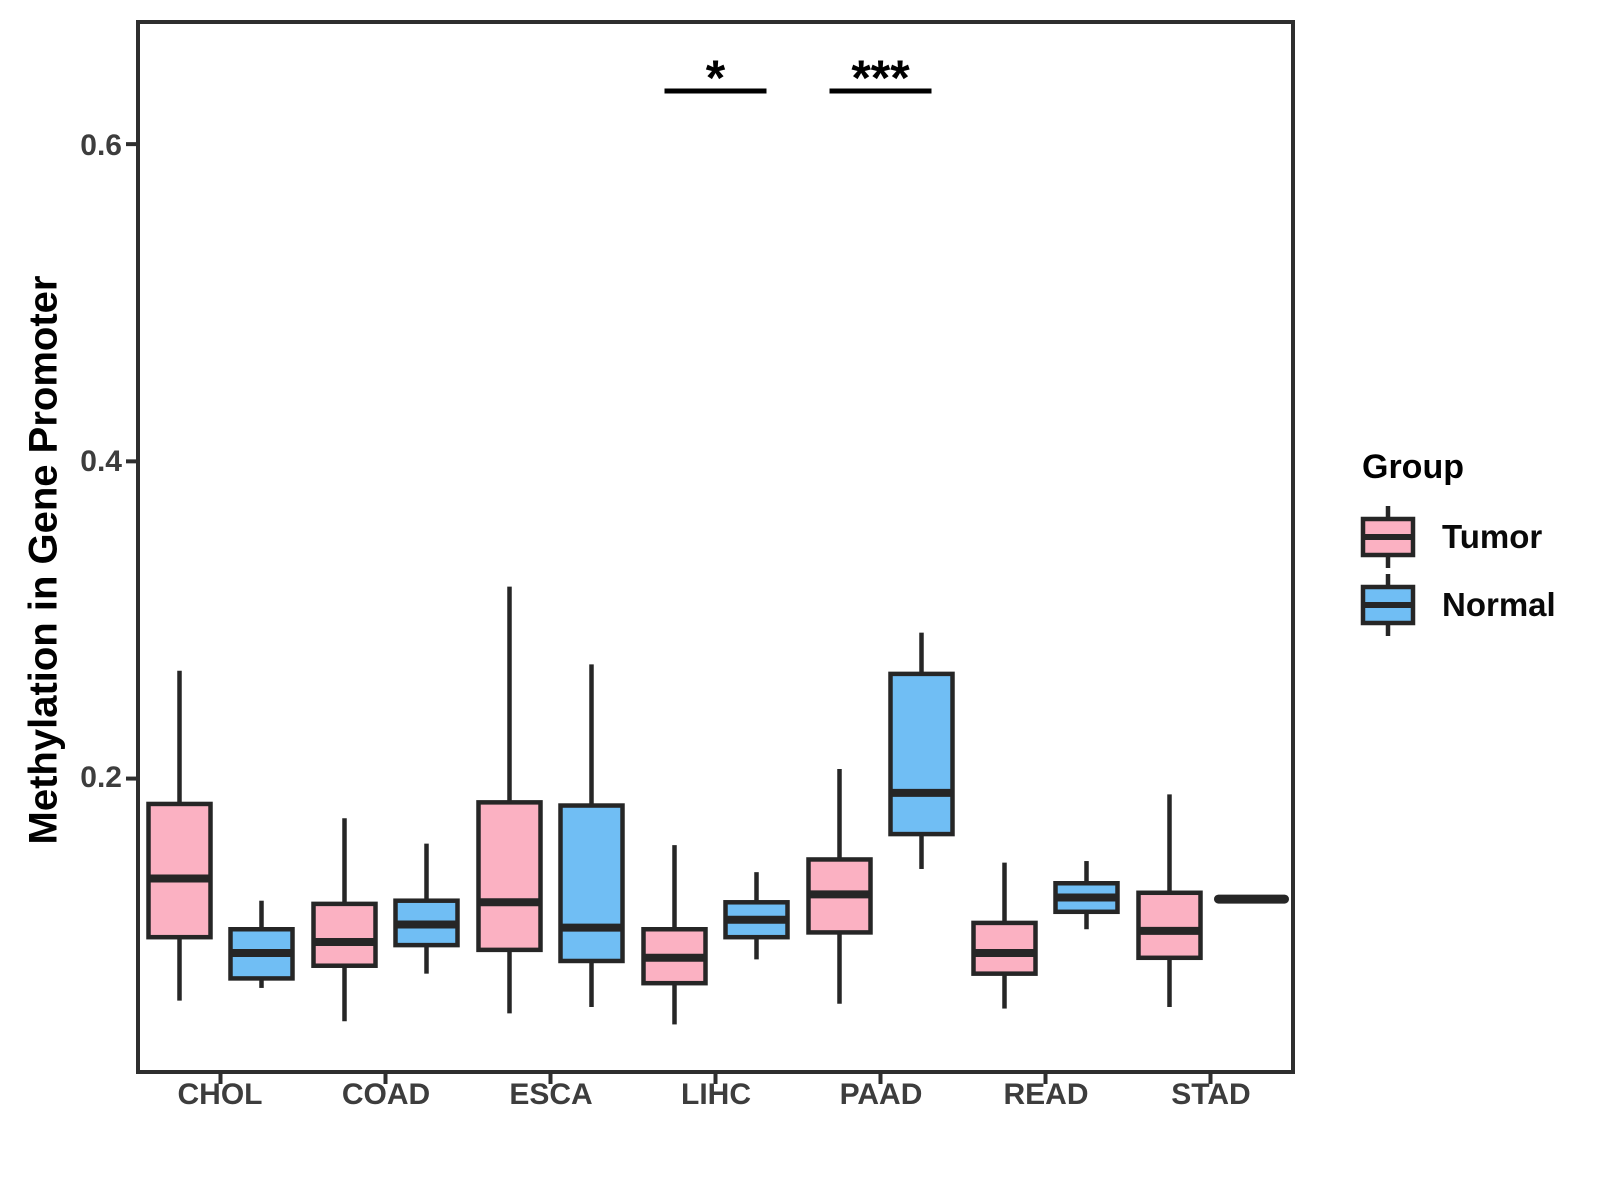  Describe the element at coordinates (921, 754) in the screenshot. I see `box-paad-normal` at that location.